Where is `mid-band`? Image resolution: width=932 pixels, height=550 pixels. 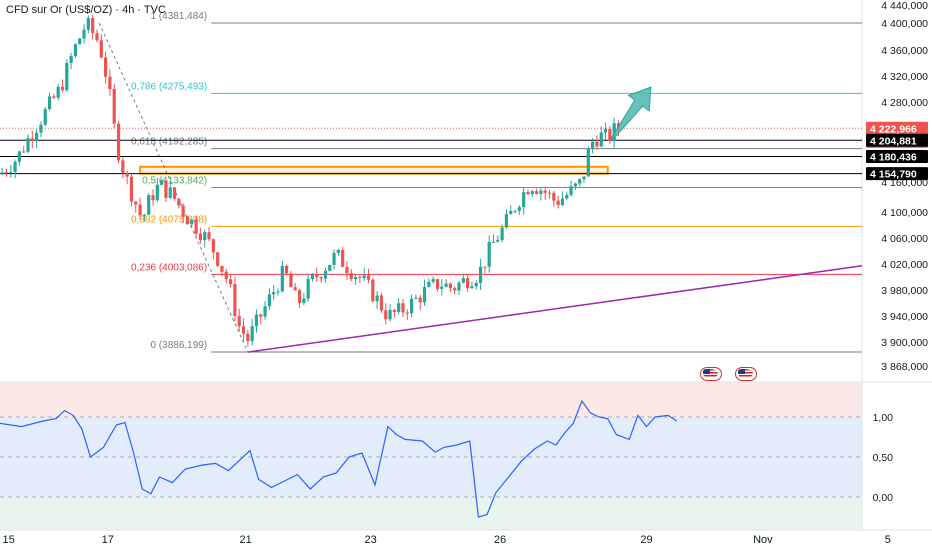 mid-band is located at coordinates (431, 457).